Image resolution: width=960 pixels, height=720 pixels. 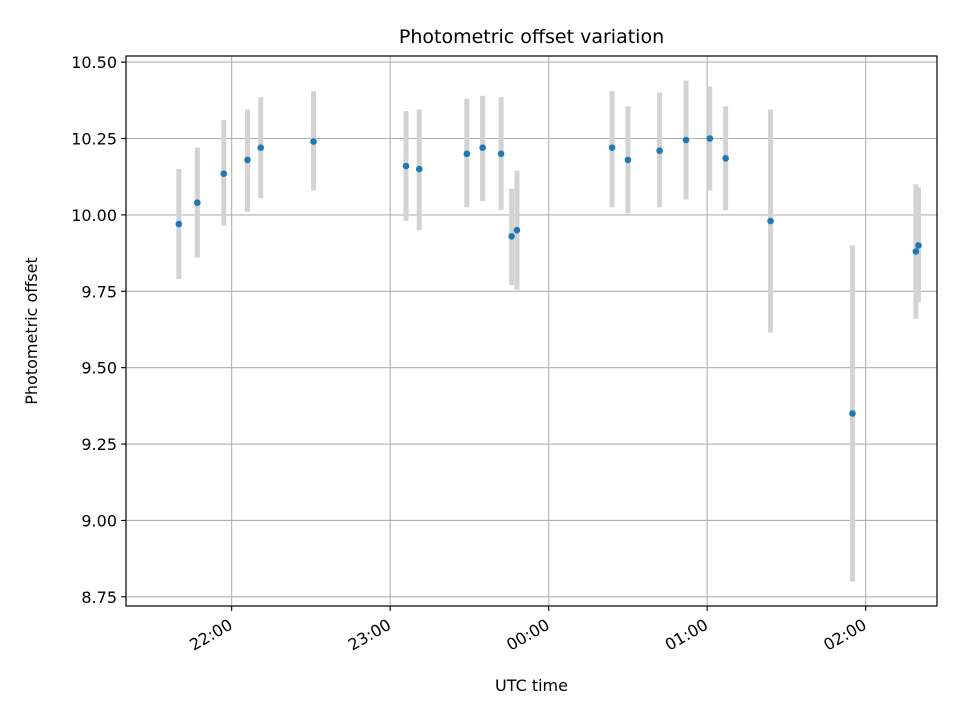 I want to click on y-tick-label: 9.25, so click(x=99, y=444).